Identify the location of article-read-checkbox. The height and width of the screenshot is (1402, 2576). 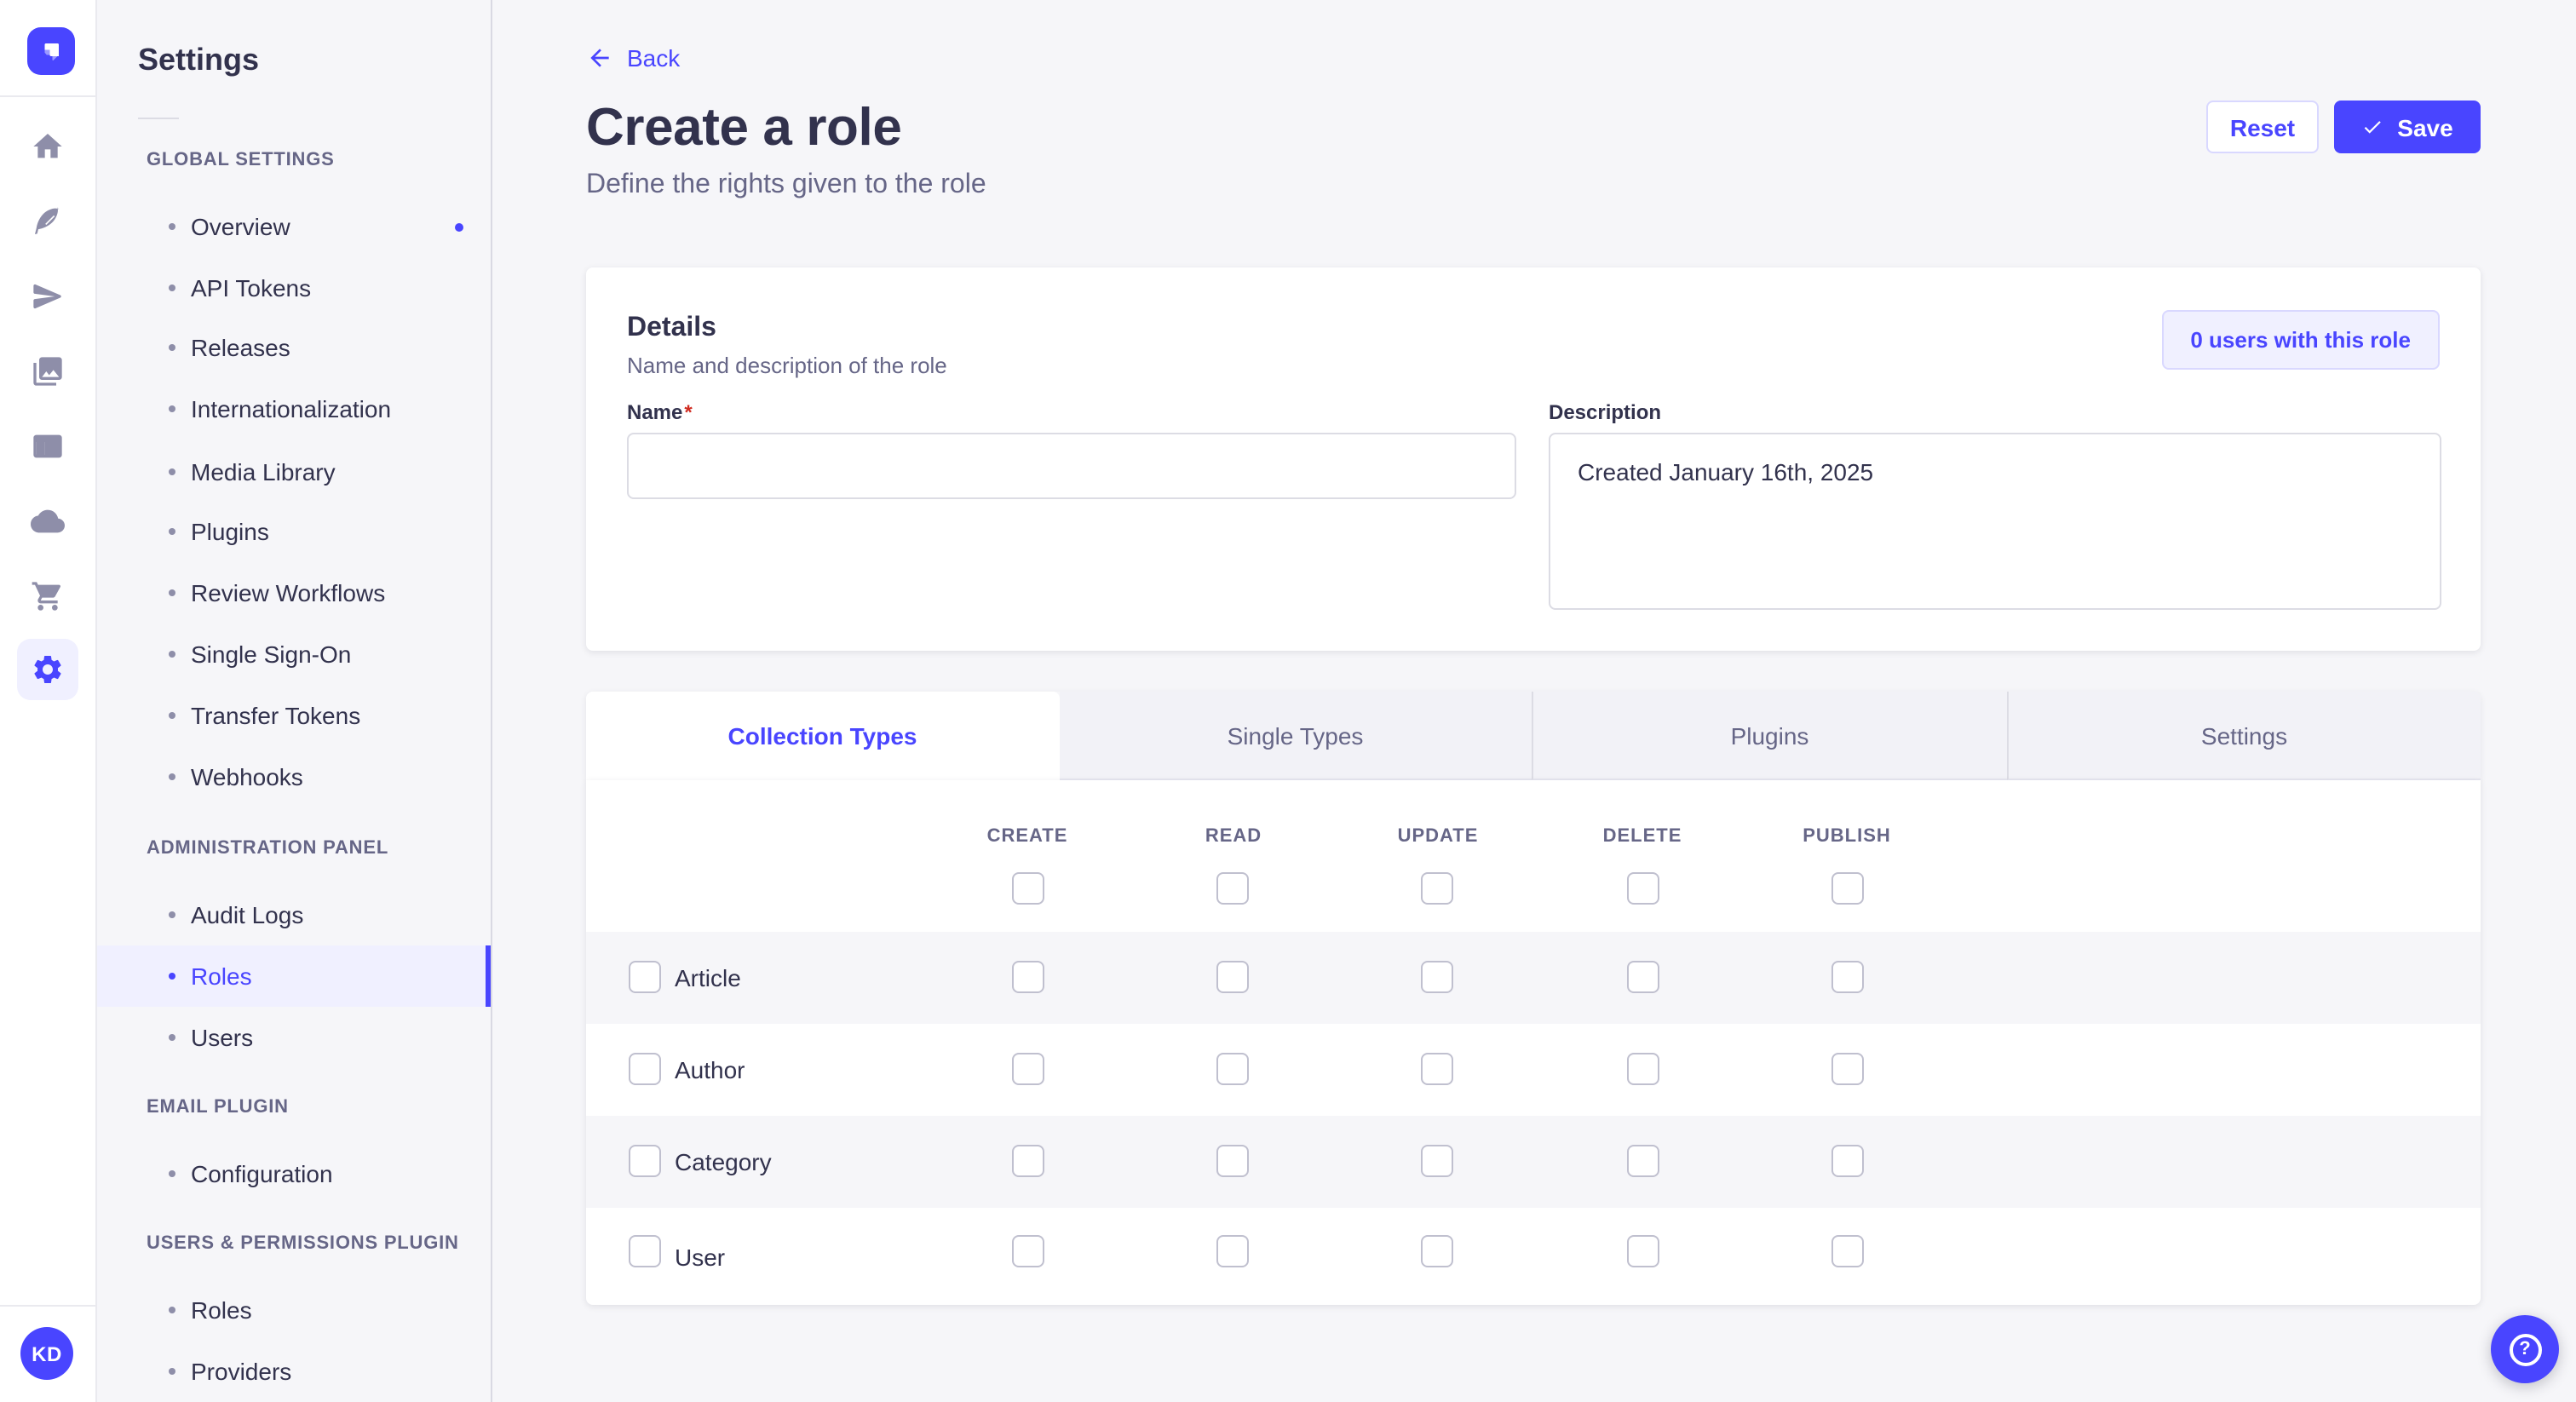
(1233, 977).